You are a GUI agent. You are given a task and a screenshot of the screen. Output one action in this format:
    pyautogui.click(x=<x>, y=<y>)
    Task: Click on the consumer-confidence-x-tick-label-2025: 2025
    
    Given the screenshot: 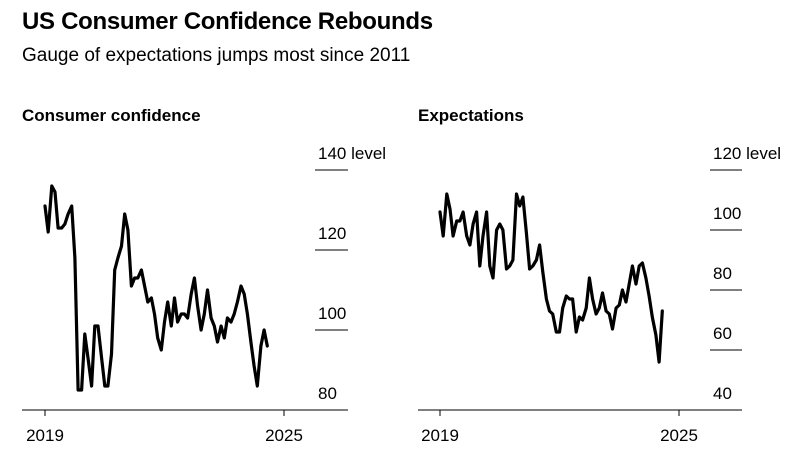 What is the action you would take?
    pyautogui.click(x=284, y=435)
    